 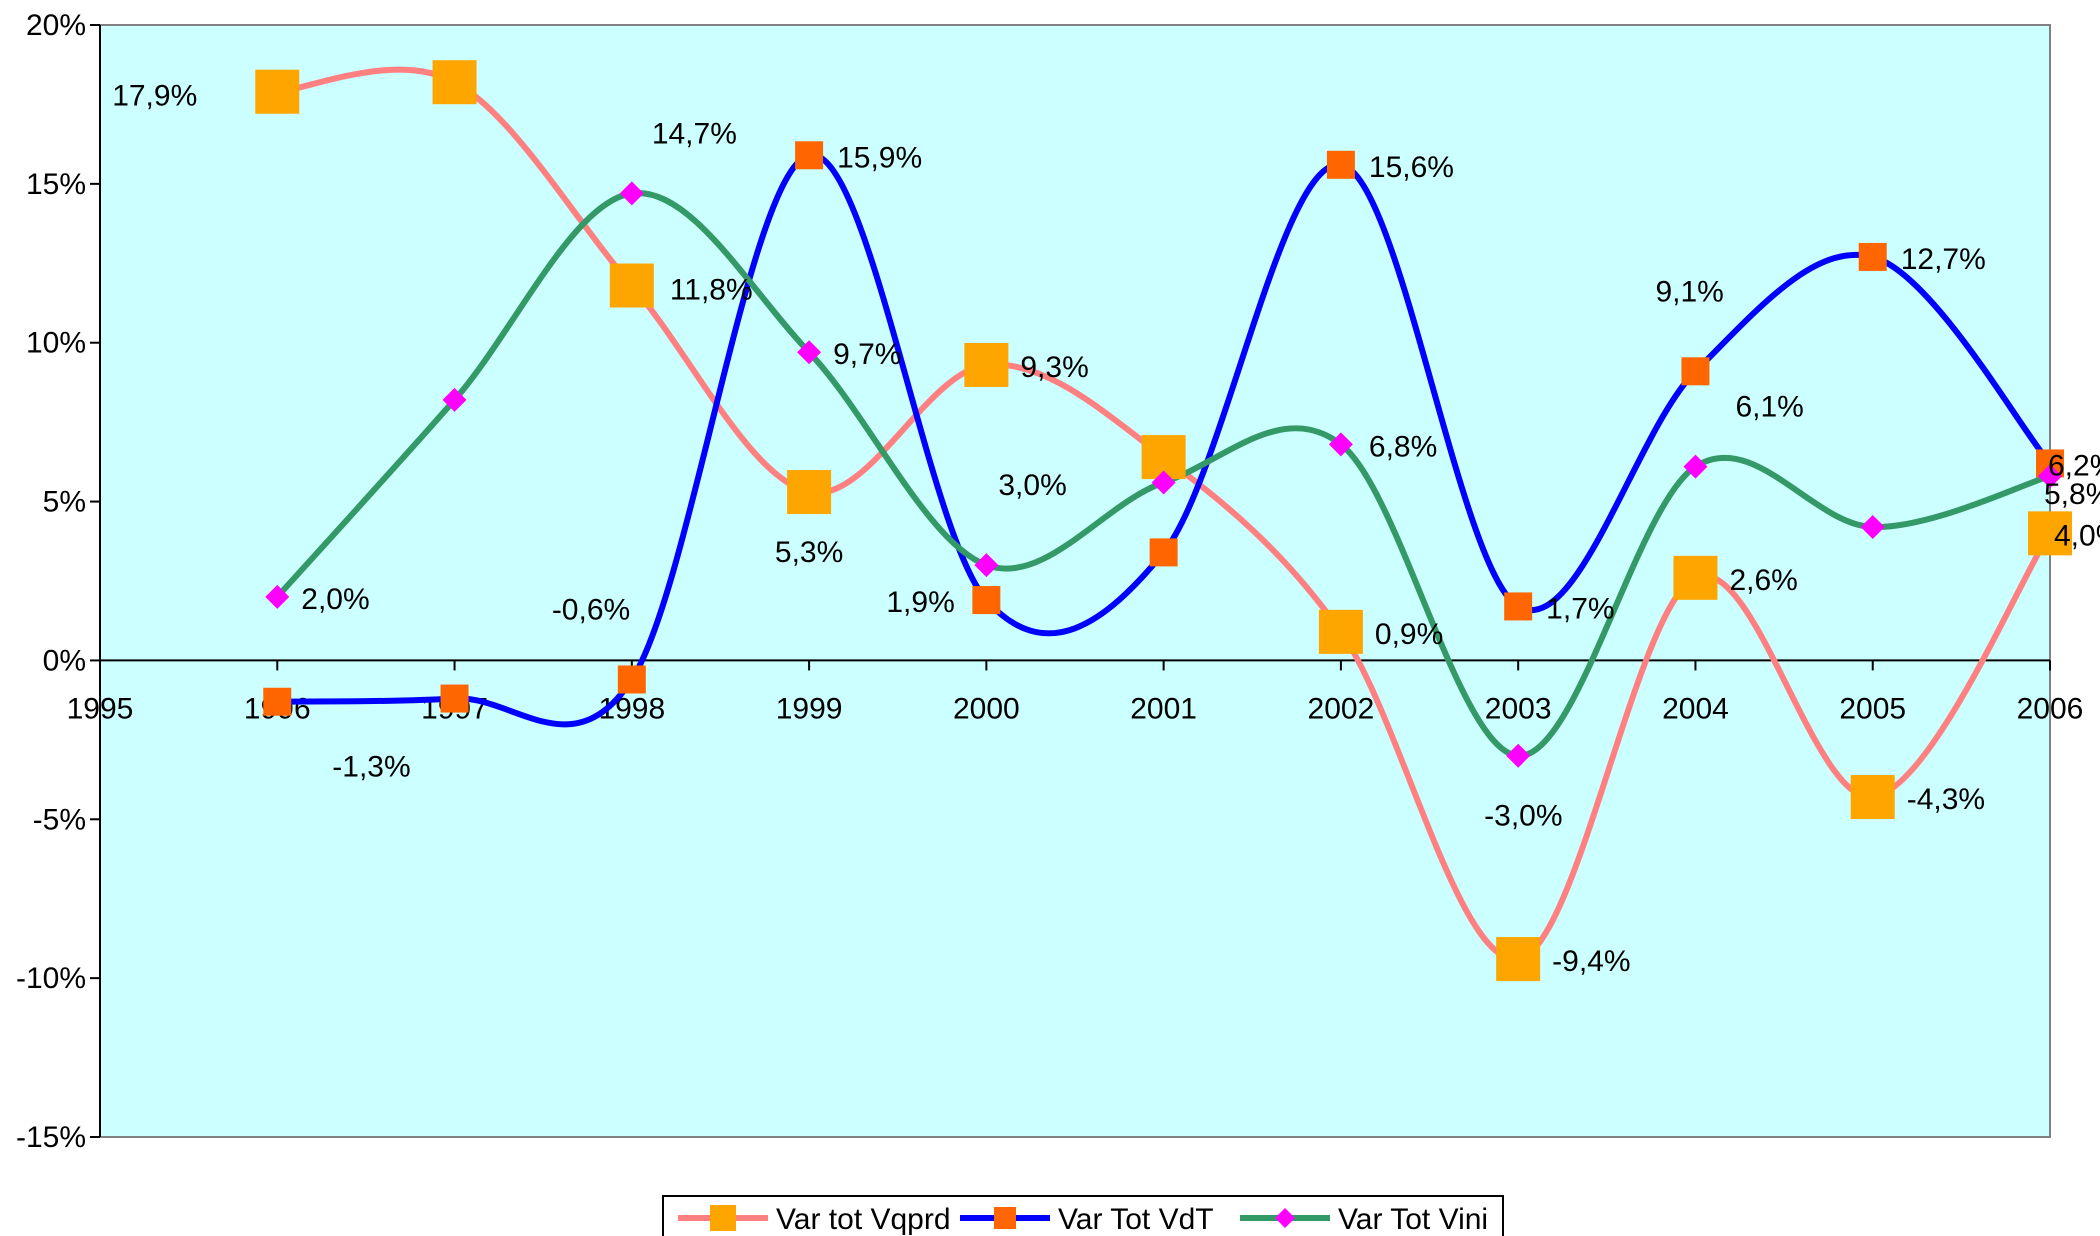 What do you see at coordinates (1943, 259) in the screenshot?
I see `data-label-var-tot-vdt: 12,7%` at bounding box center [1943, 259].